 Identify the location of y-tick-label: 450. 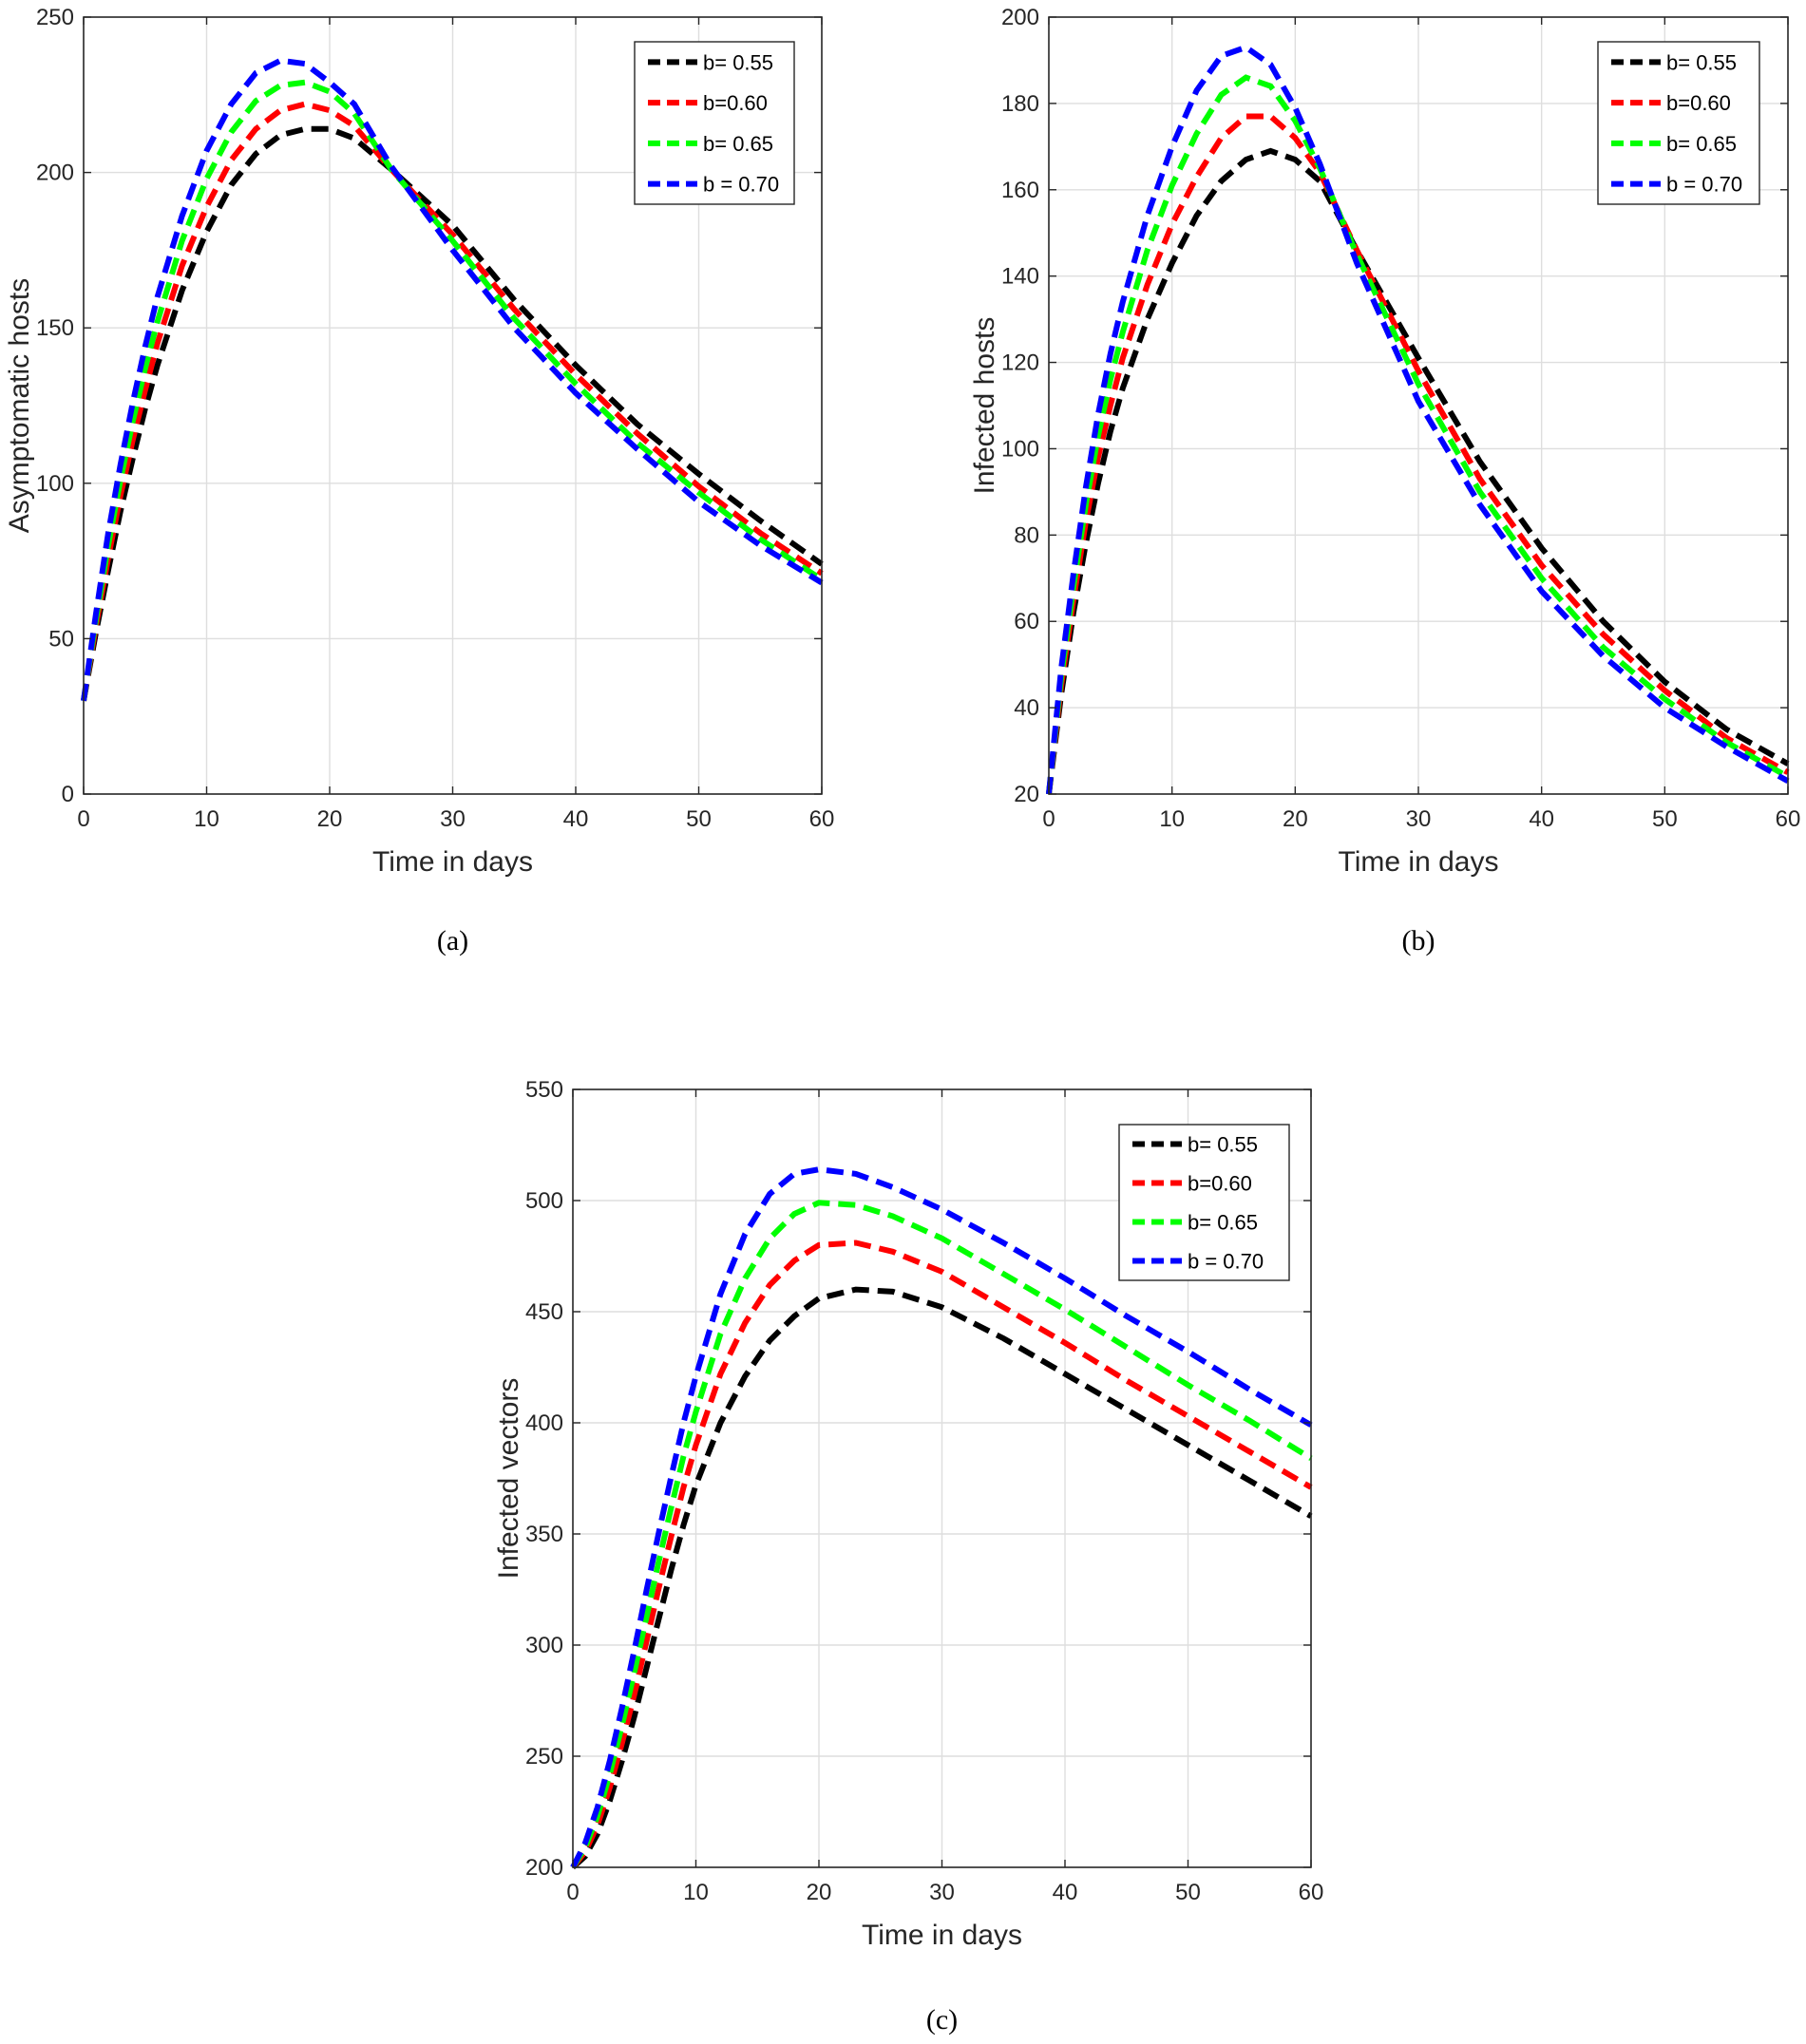
(544, 1312).